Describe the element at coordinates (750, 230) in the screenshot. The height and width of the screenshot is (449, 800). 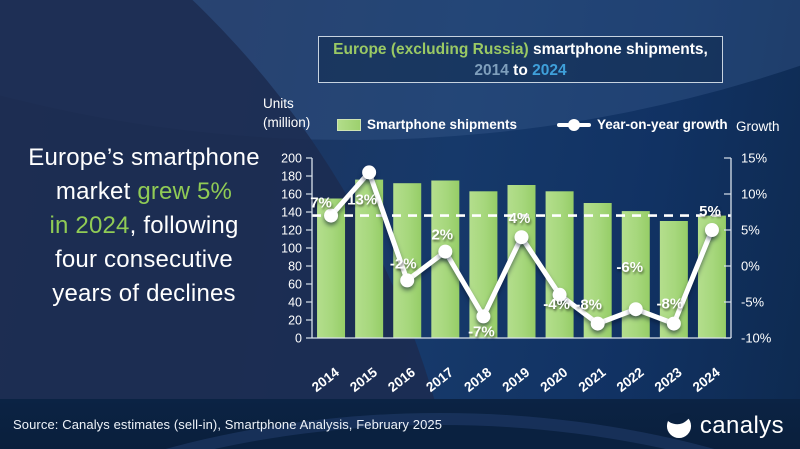
I see `right-axis-tick-label: 5%` at that location.